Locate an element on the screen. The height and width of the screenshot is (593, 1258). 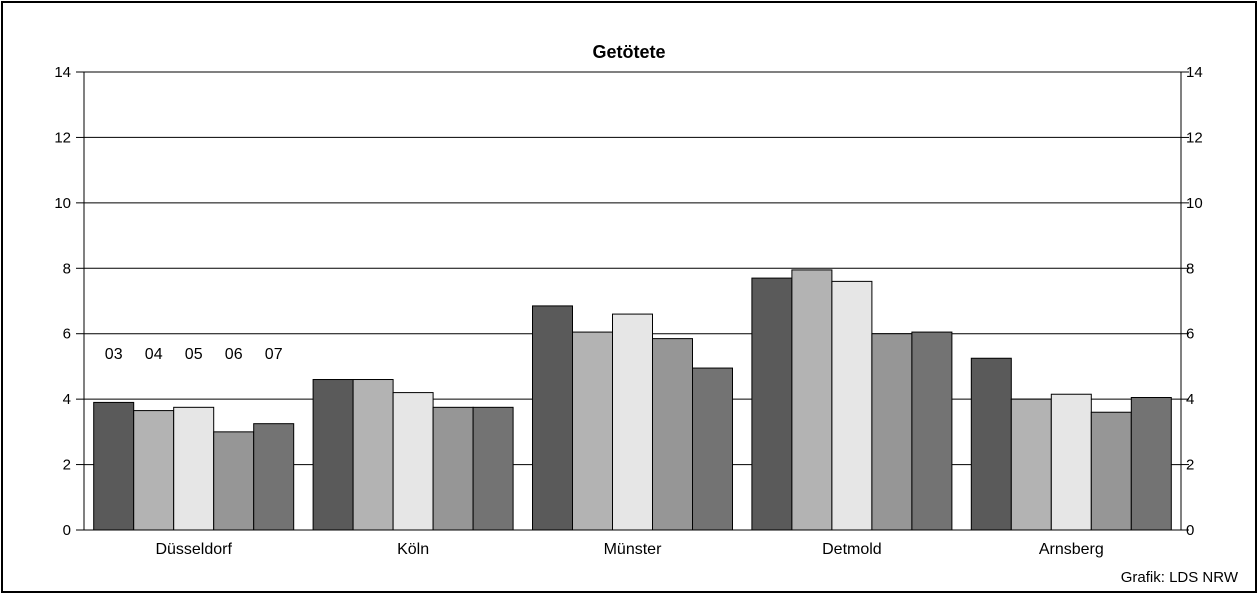
x-category-label: Köln is located at coordinates (413, 549).